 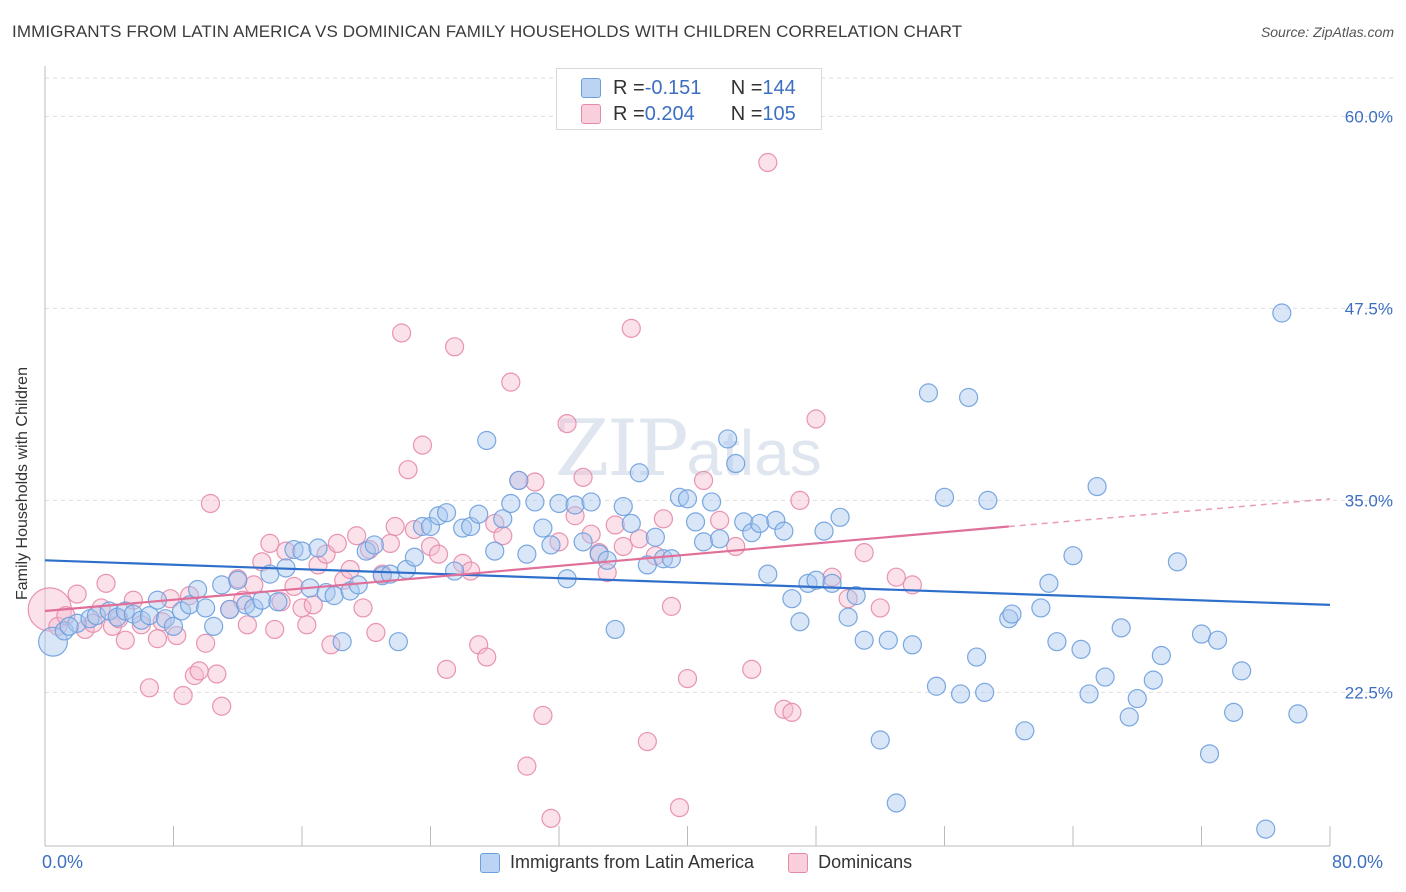 What do you see at coordinates (591, 114) in the screenshot?
I see `pink-swatch` at bounding box center [591, 114].